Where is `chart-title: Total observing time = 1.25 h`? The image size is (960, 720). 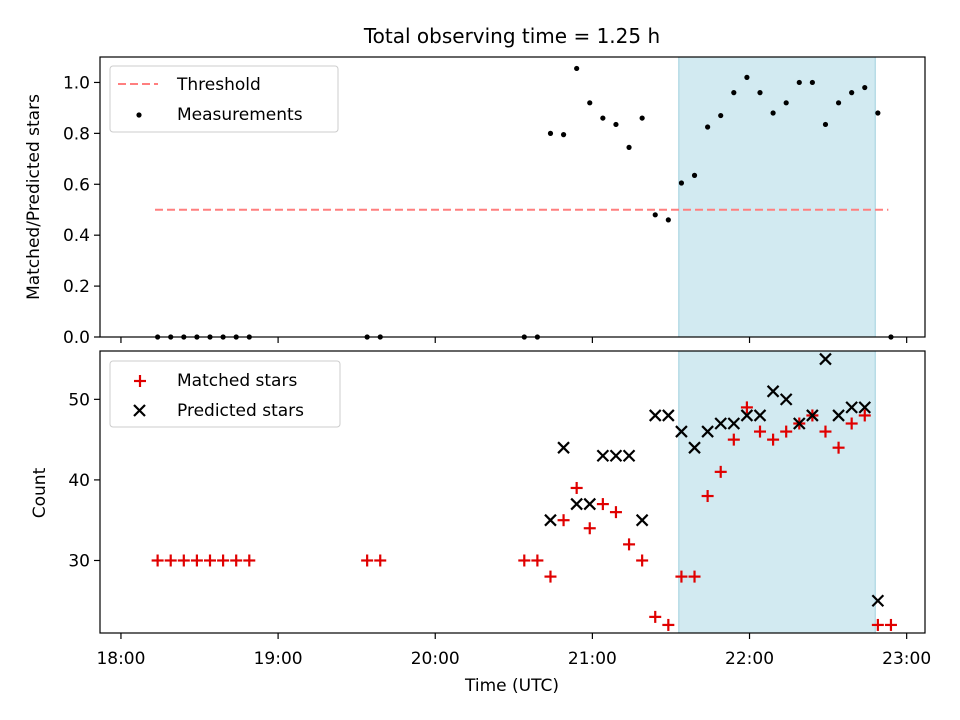 chart-title: Total observing time = 1.25 h is located at coordinates (511, 36).